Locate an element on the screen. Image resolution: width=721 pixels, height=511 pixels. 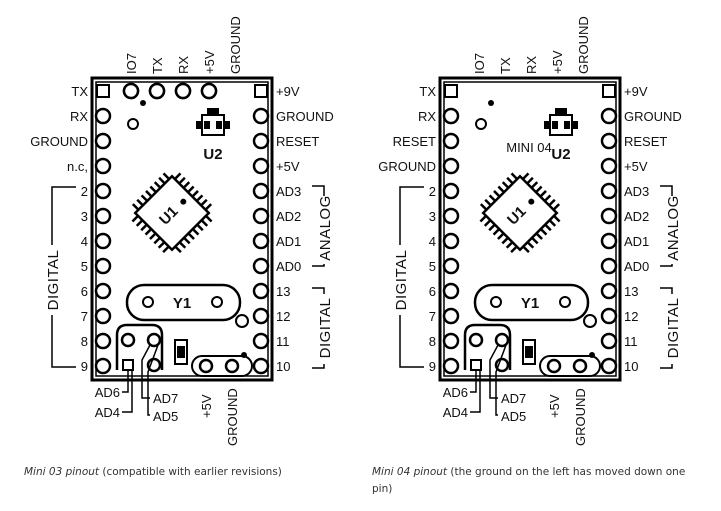
bottom-pin-label: AD7 is located at coordinates (165, 398).